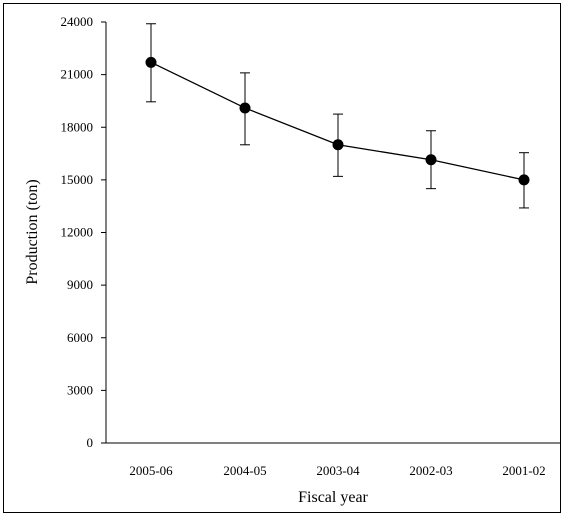 The height and width of the screenshot is (518, 566). What do you see at coordinates (77, 74) in the screenshot?
I see `y-tick-label: 21000` at bounding box center [77, 74].